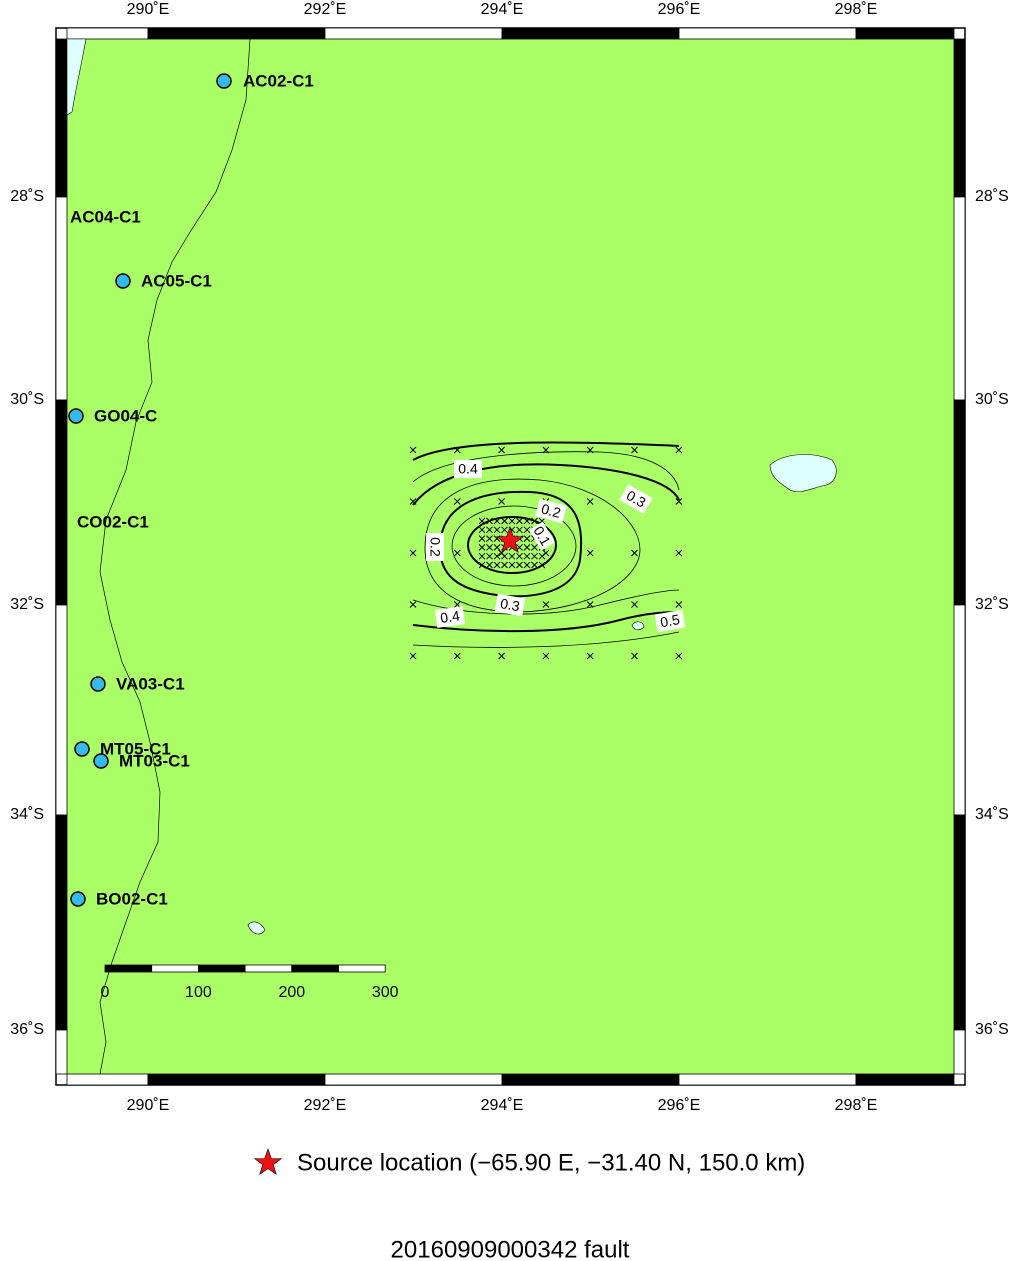  Describe the element at coordinates (325, 9) in the screenshot. I see `lon-tick-label: 292˚E` at that location.